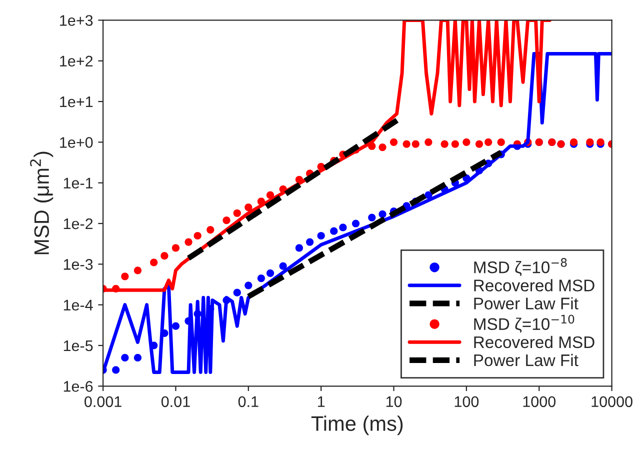 The height and width of the screenshot is (449, 644). Describe the element at coordinates (42, 203) in the screenshot. I see `y-axis-title: MSD (μm$^{2}$)` at that location.